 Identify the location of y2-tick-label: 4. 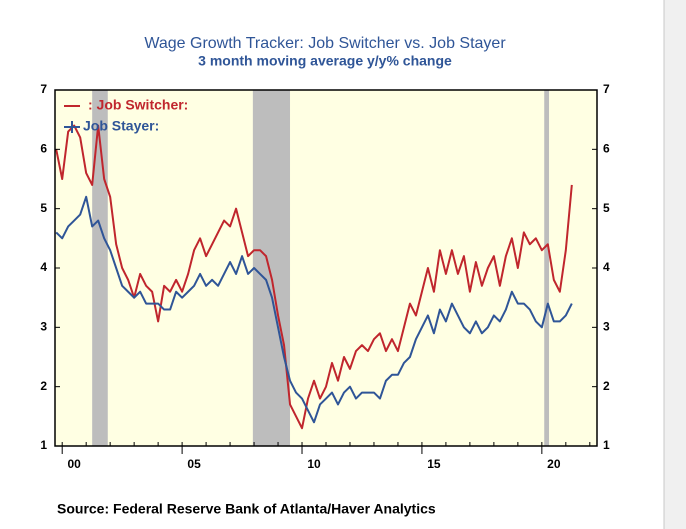
(606, 267).